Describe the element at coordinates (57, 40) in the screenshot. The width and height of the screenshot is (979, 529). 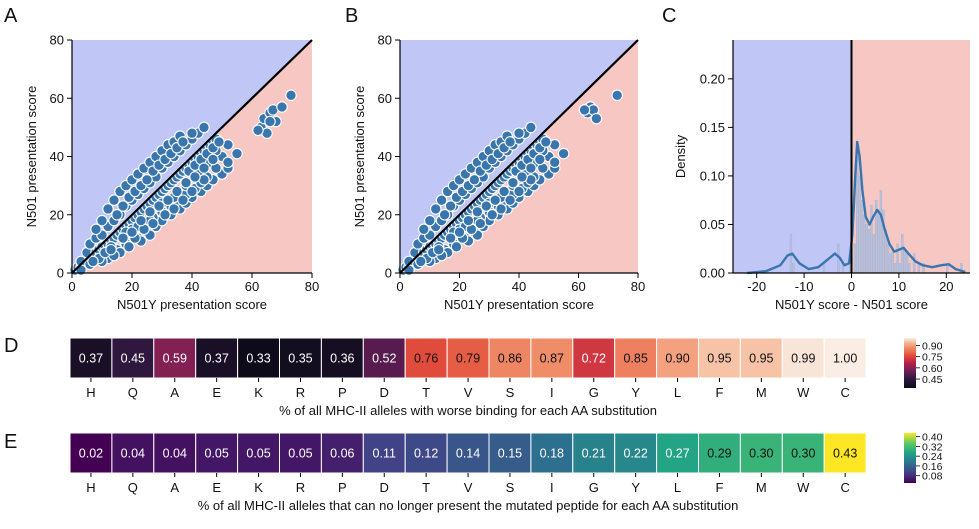
I see `y-tick-label: 80` at that location.